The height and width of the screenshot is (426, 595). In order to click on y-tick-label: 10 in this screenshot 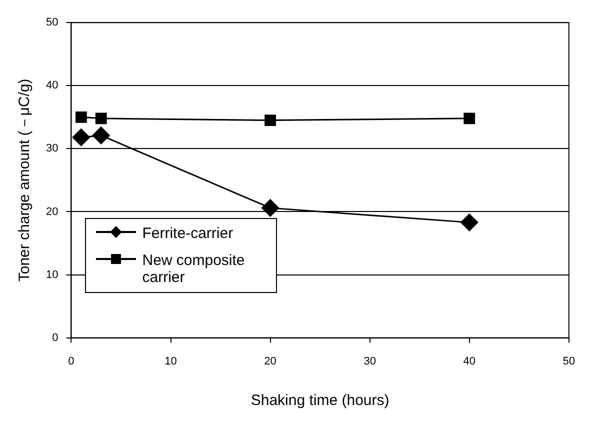, I will do `click(52, 274)`.